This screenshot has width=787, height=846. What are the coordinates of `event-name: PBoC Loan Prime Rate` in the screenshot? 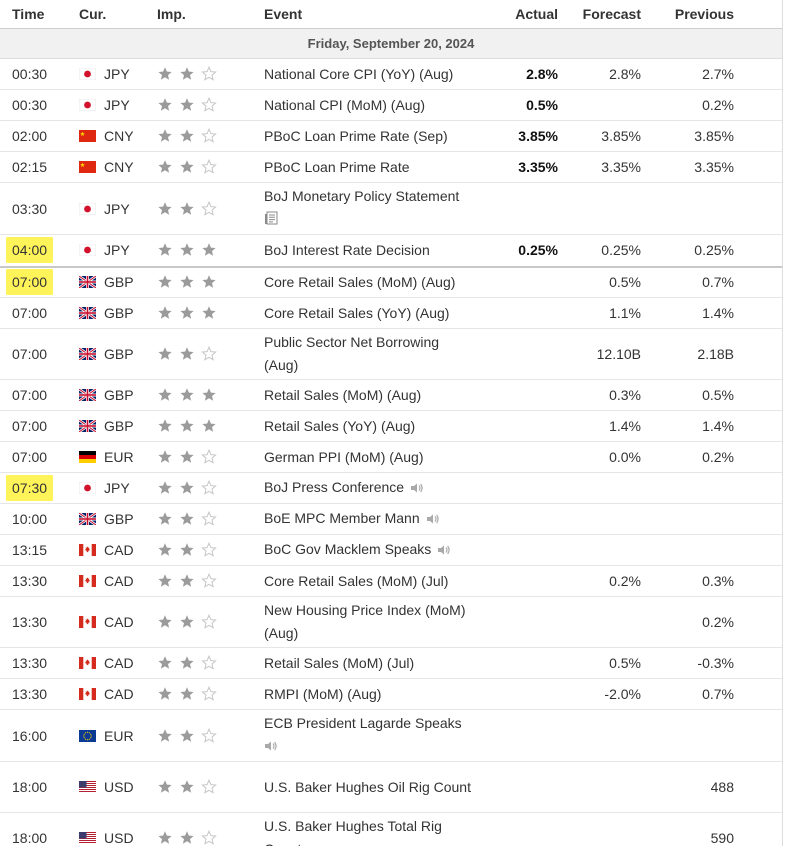 It's located at (337, 166).